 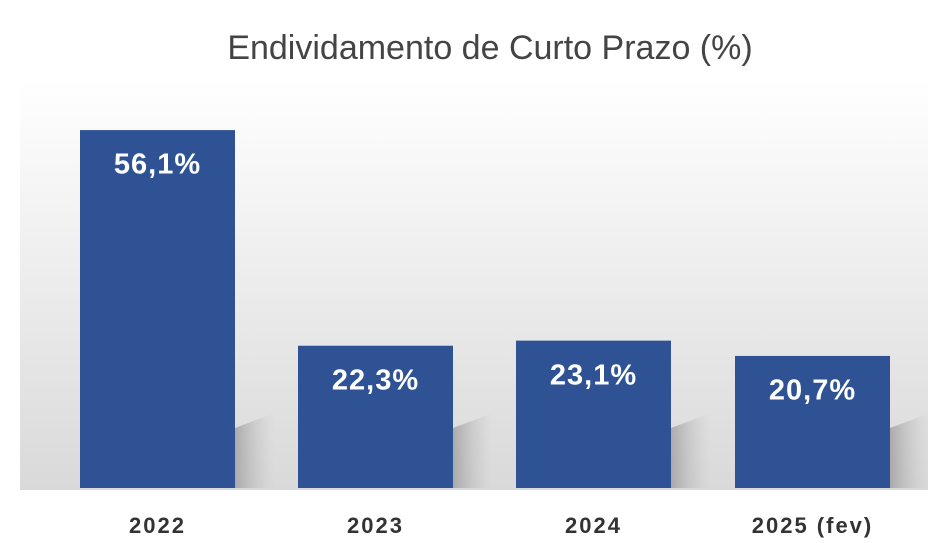 What do you see at coordinates (375, 380) in the screenshot?
I see `value-label: 22,3%` at bounding box center [375, 380].